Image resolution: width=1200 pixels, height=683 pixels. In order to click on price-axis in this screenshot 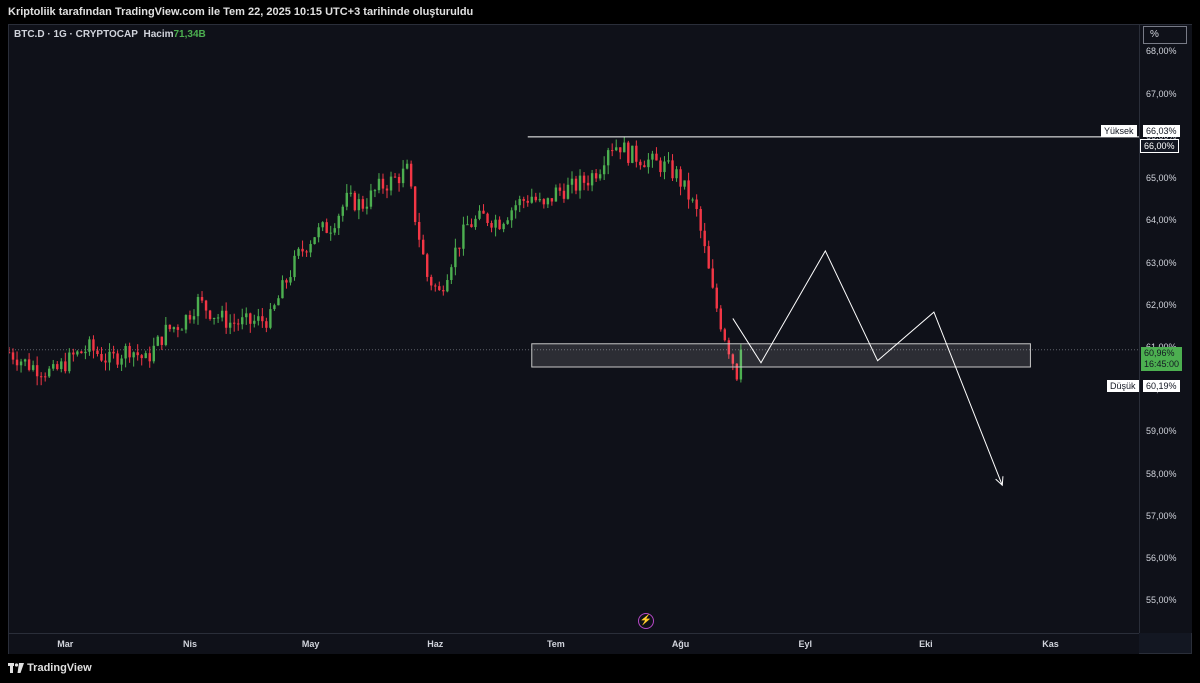, I will do `click(1165, 329)`.